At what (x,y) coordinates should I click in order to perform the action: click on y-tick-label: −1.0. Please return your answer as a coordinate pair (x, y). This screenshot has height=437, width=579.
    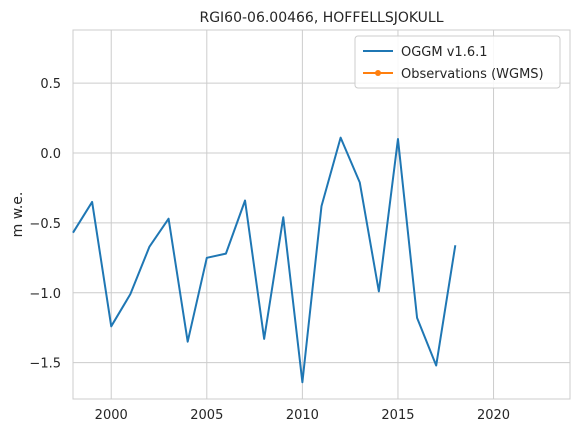
    Looking at the image, I should click on (45, 294).